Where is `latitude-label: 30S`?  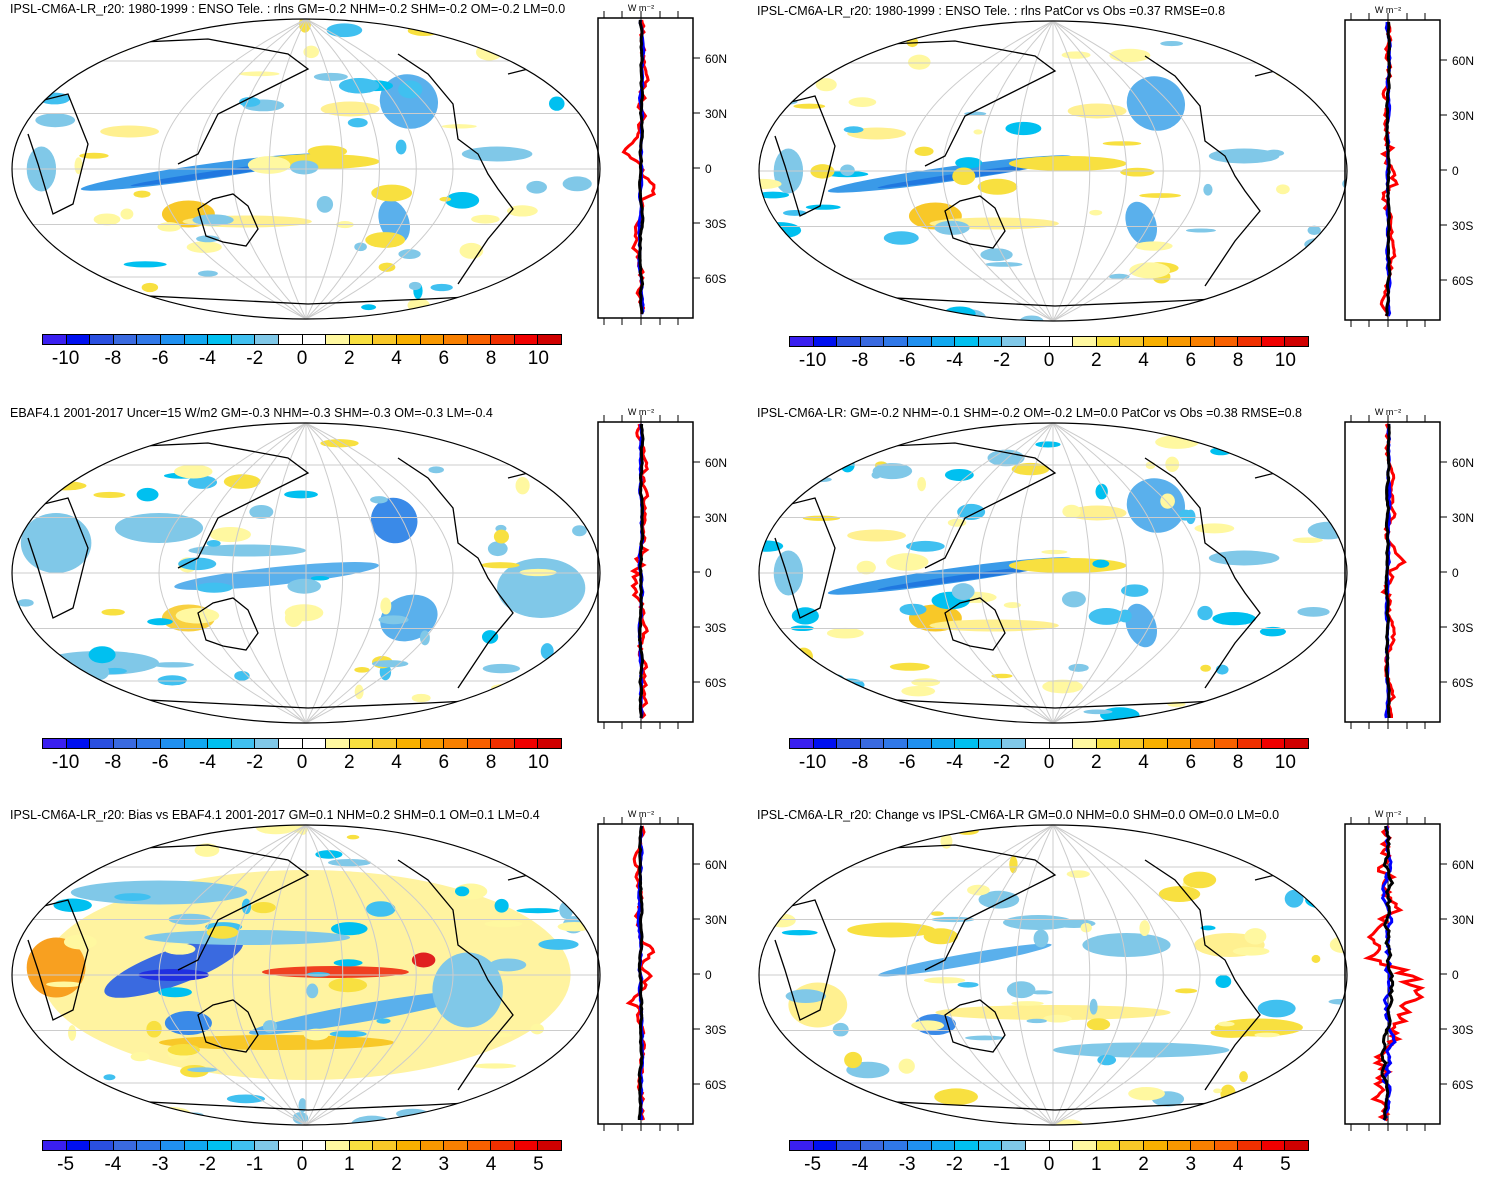
latitude-label: 30S is located at coordinates (1462, 628).